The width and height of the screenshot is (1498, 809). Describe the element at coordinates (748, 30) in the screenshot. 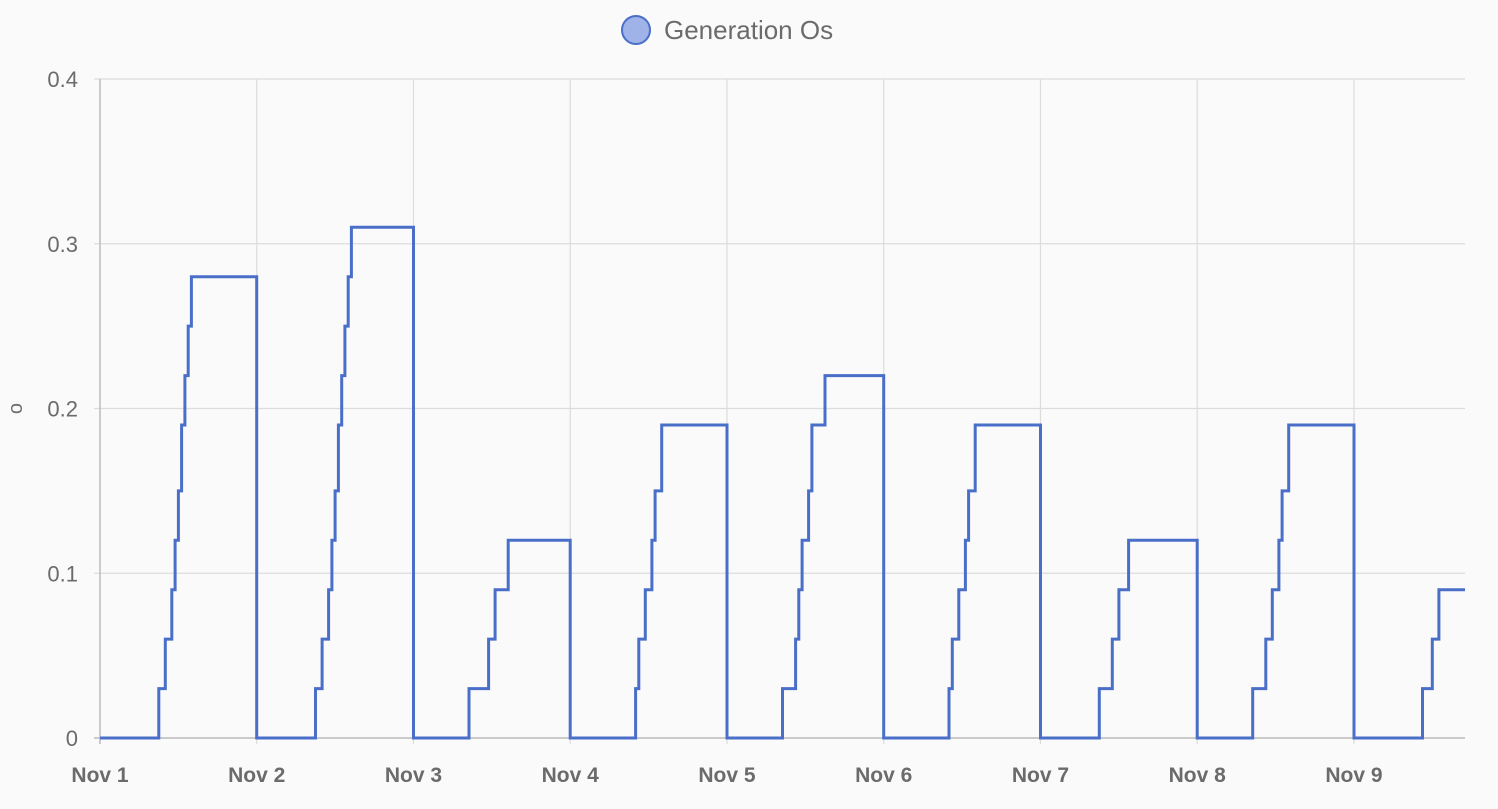

I see `legend-label: Generation Os` at that location.